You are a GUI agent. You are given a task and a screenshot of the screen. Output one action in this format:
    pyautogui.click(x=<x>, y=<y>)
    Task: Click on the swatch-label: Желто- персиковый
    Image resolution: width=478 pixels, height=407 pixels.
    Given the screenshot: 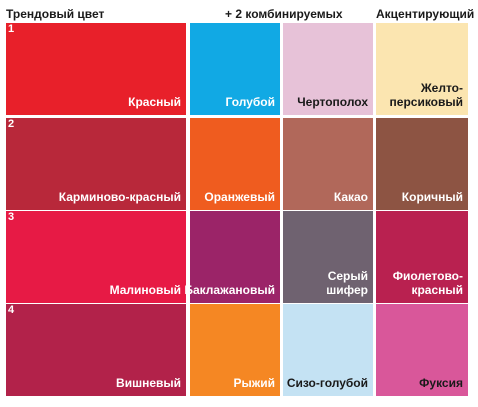 What is the action you would take?
    pyautogui.click(x=426, y=95)
    